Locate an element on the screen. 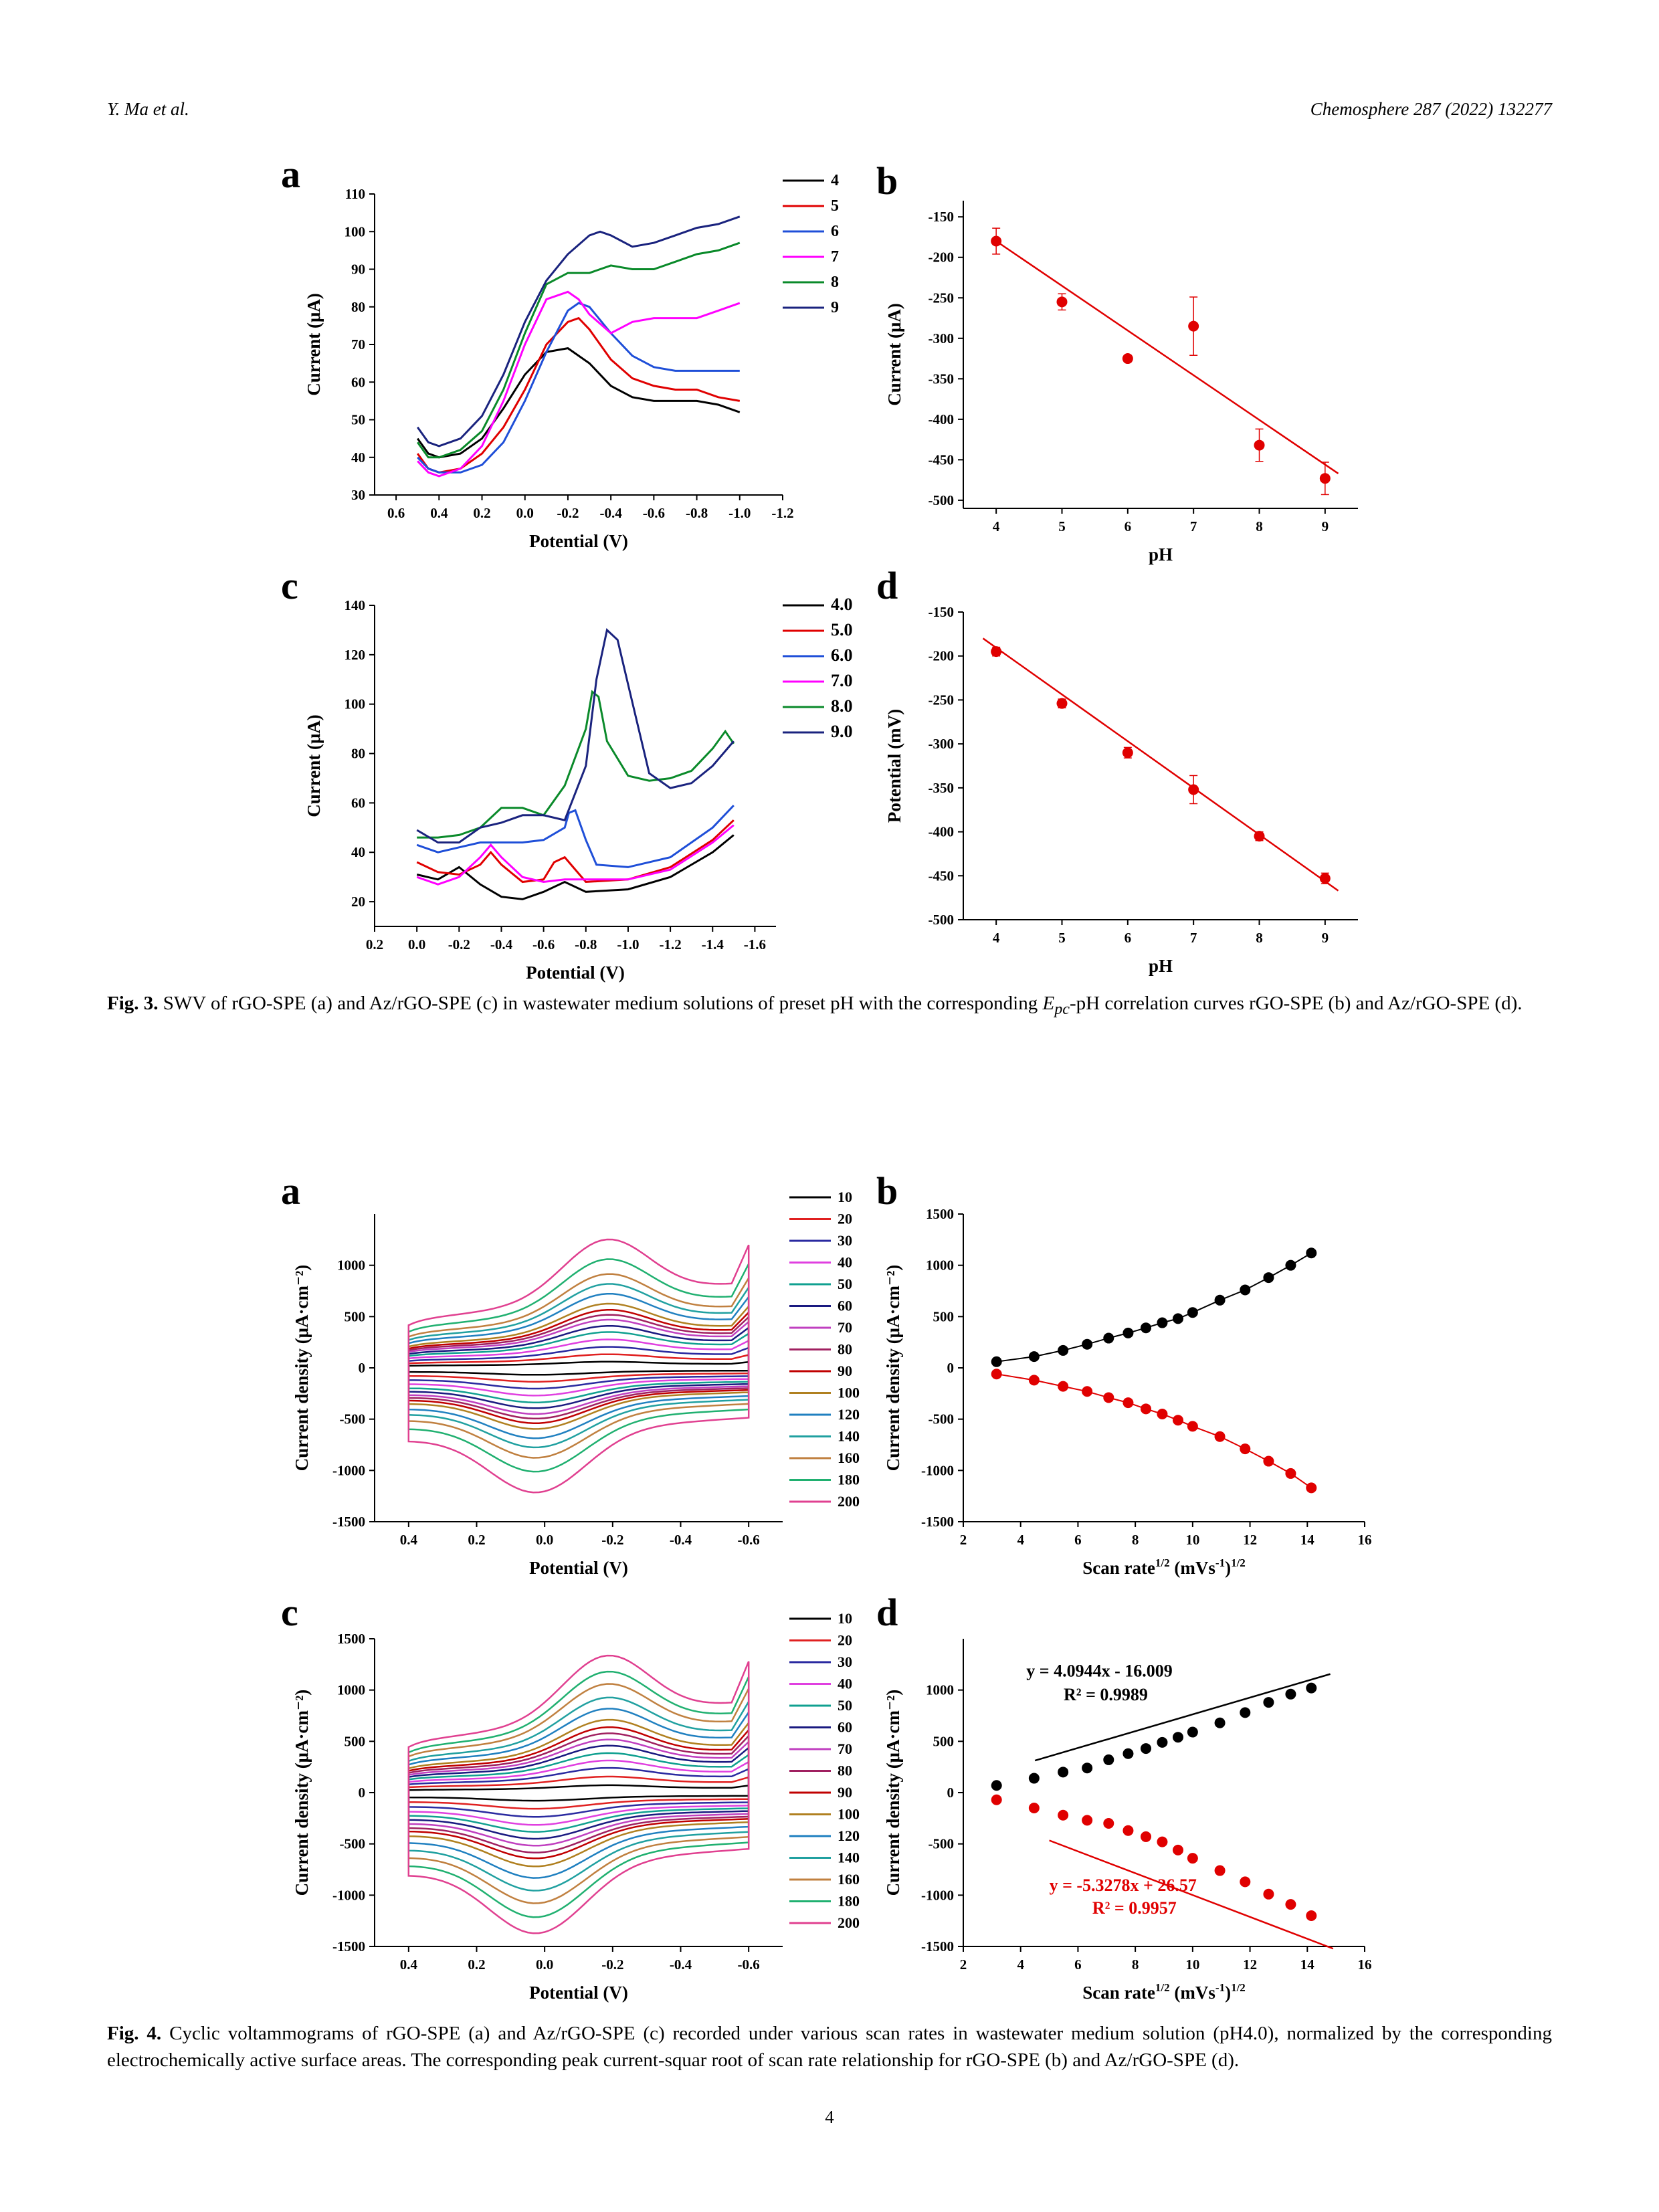 This screenshot has width=1659, height=2212. y-tick-label: -250 is located at coordinates (942, 700).